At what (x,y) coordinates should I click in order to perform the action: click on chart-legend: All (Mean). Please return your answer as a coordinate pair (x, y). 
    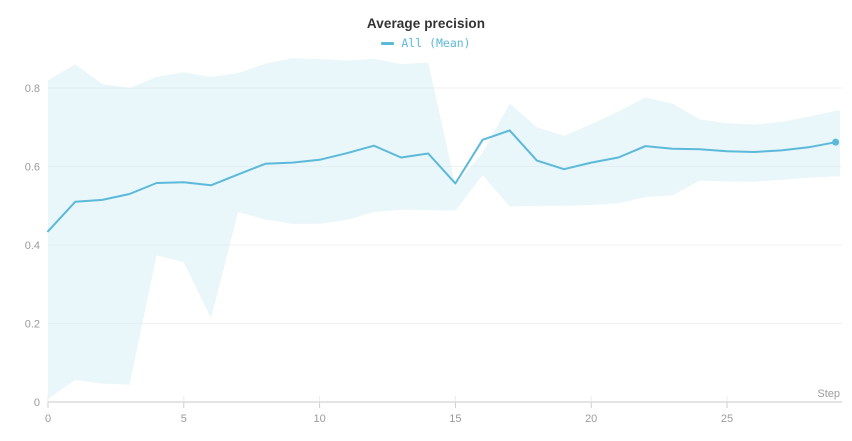
    Looking at the image, I should click on (426, 43).